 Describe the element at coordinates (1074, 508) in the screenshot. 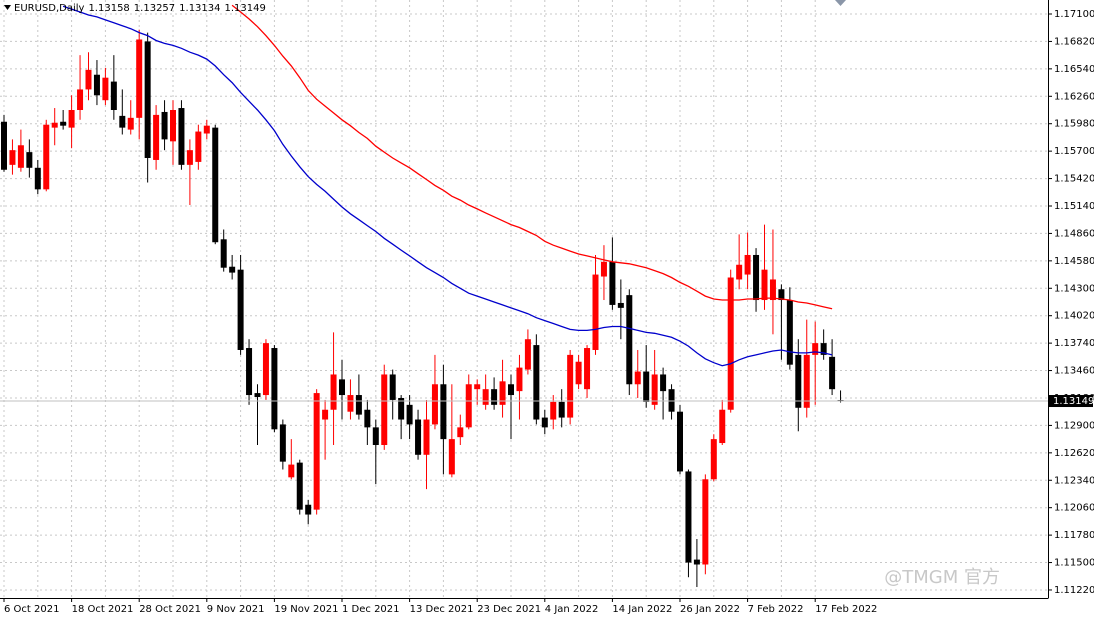

I see `y-tick-label: 1.12060` at that location.